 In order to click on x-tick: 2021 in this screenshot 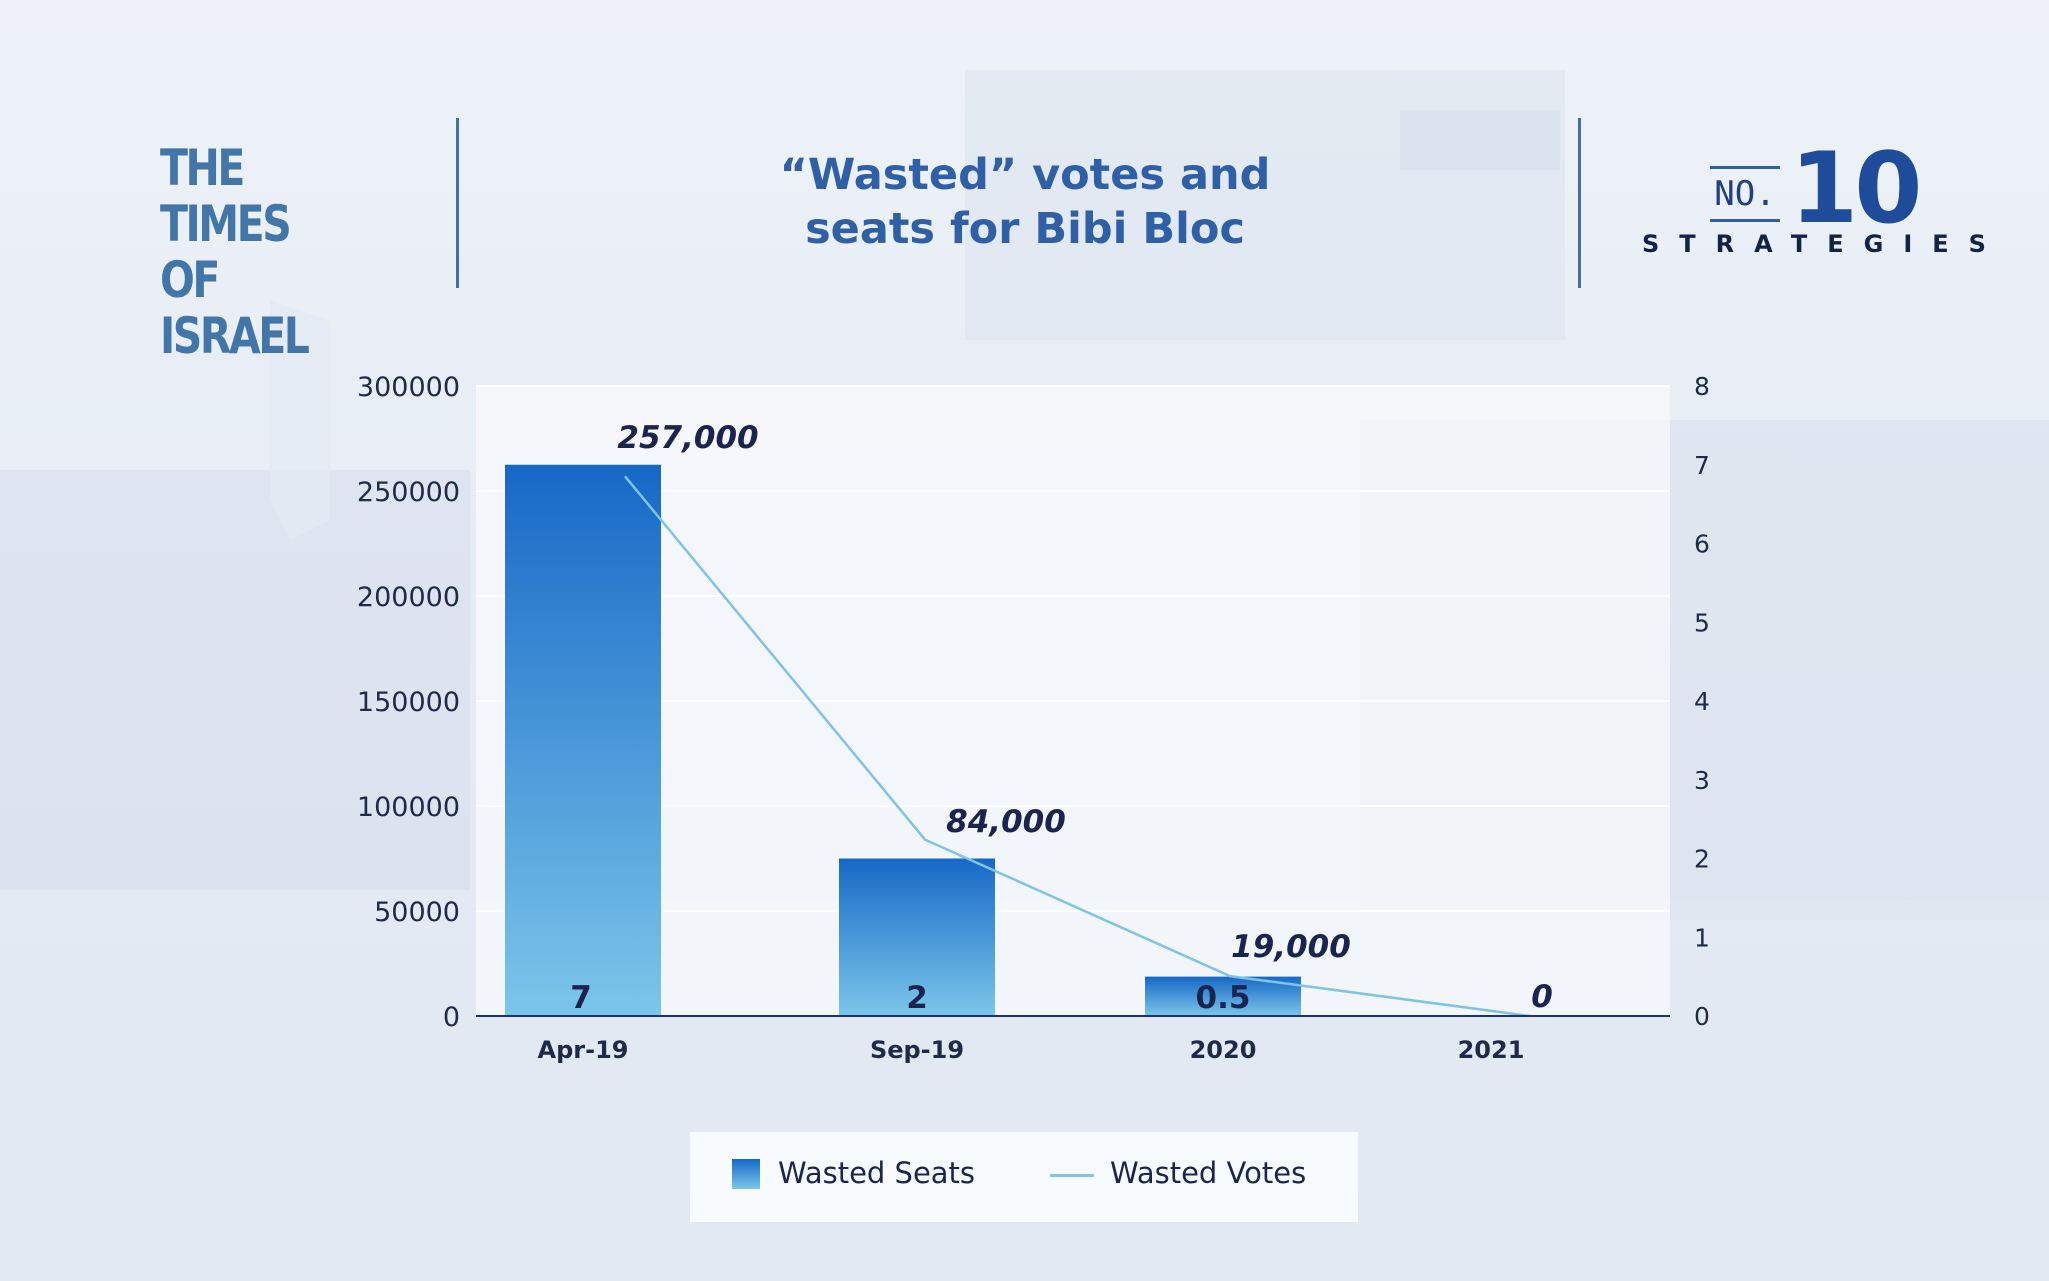, I will do `click(1491, 1050)`.